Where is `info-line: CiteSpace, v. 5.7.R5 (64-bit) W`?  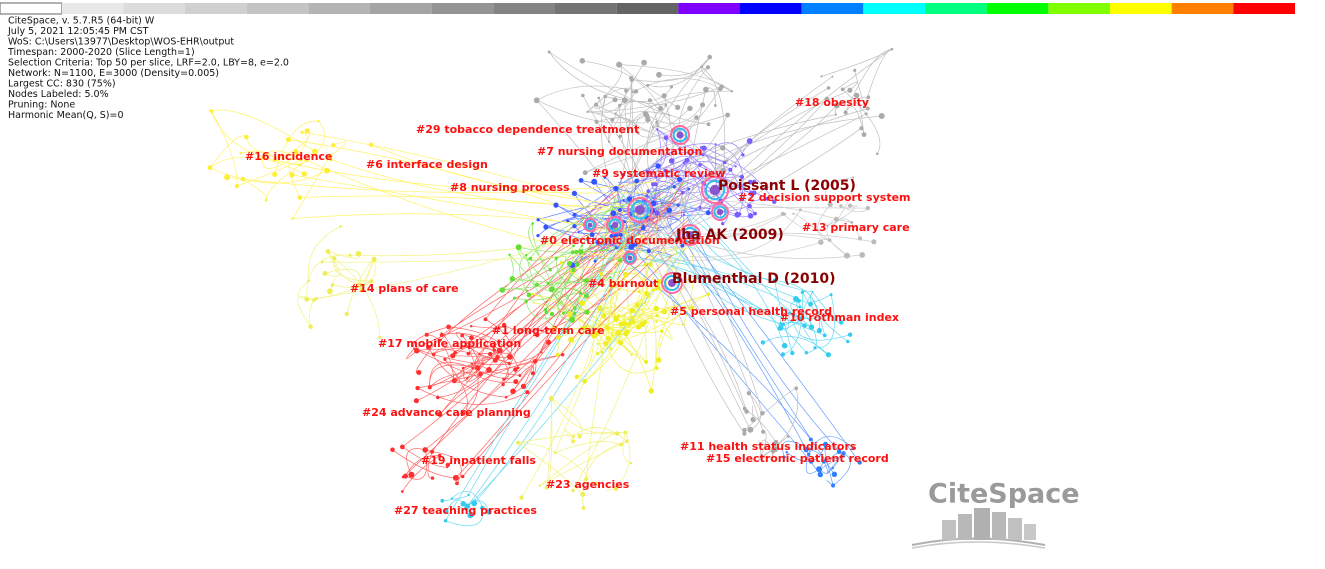
info-line: CiteSpace, v. 5.7.R5 (64-bit) W is located at coordinates (81, 21).